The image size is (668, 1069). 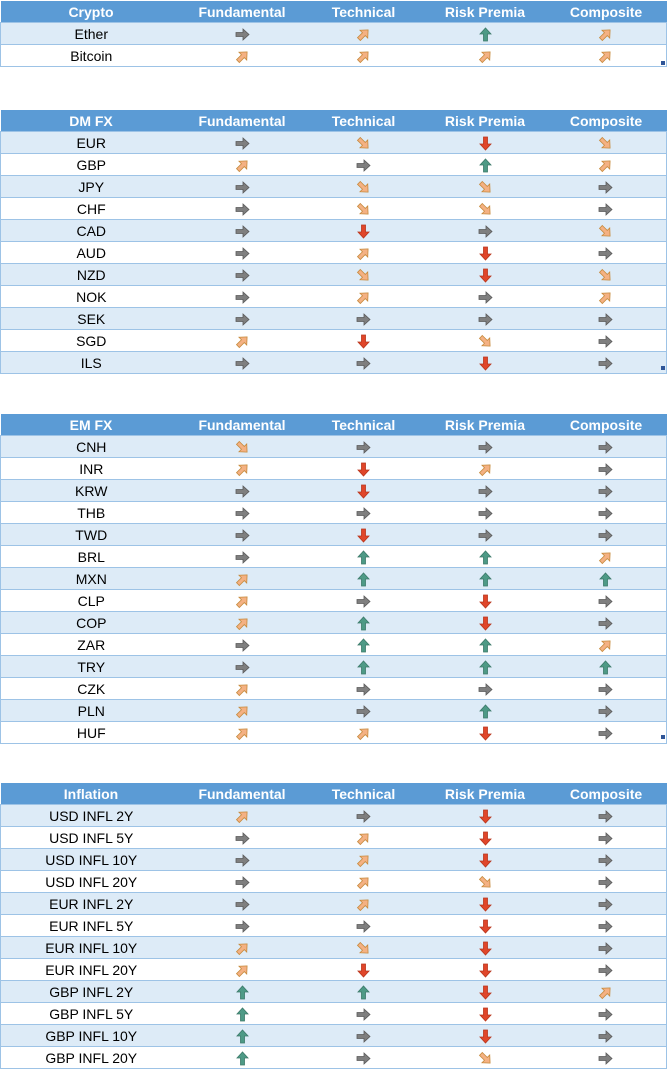 I want to click on arrow-down-right-icon, so click(x=485, y=341).